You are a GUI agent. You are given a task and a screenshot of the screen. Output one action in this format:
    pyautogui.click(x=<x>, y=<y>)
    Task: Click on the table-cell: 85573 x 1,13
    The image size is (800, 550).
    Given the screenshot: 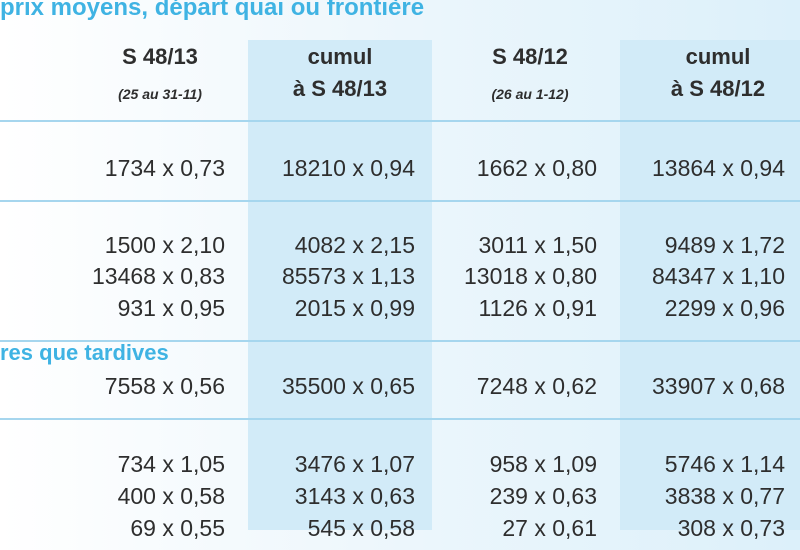 What is the action you would take?
    pyautogui.click(x=348, y=276)
    